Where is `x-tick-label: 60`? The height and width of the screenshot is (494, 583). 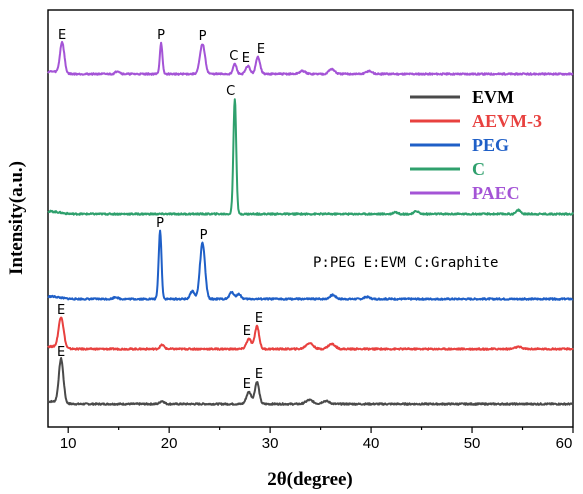
x-tick-label: 60 is located at coordinates (564, 443).